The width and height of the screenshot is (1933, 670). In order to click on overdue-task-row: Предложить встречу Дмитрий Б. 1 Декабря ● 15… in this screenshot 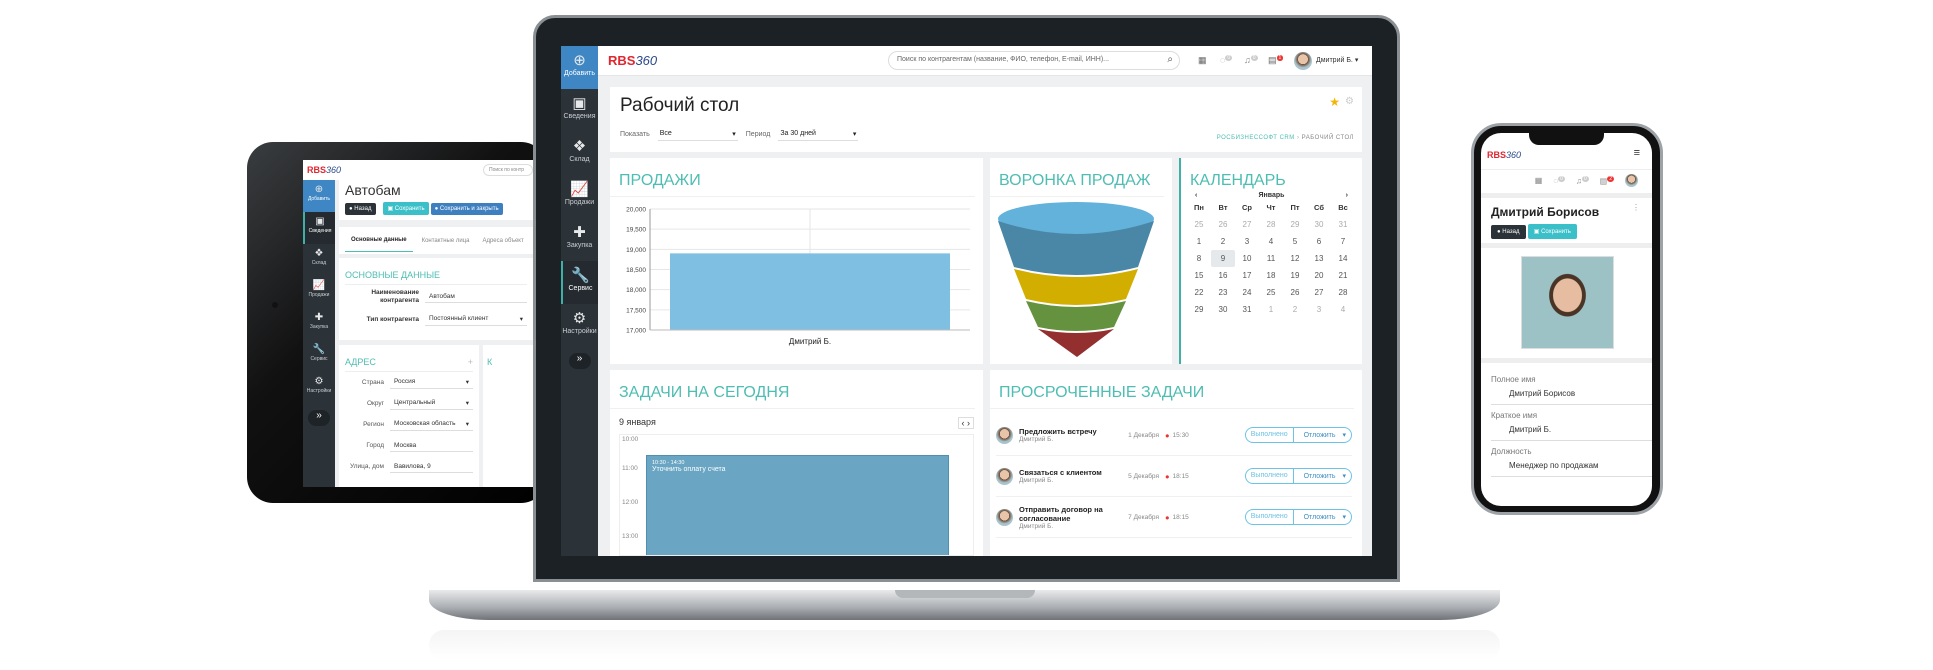, I will do `click(1174, 435)`.